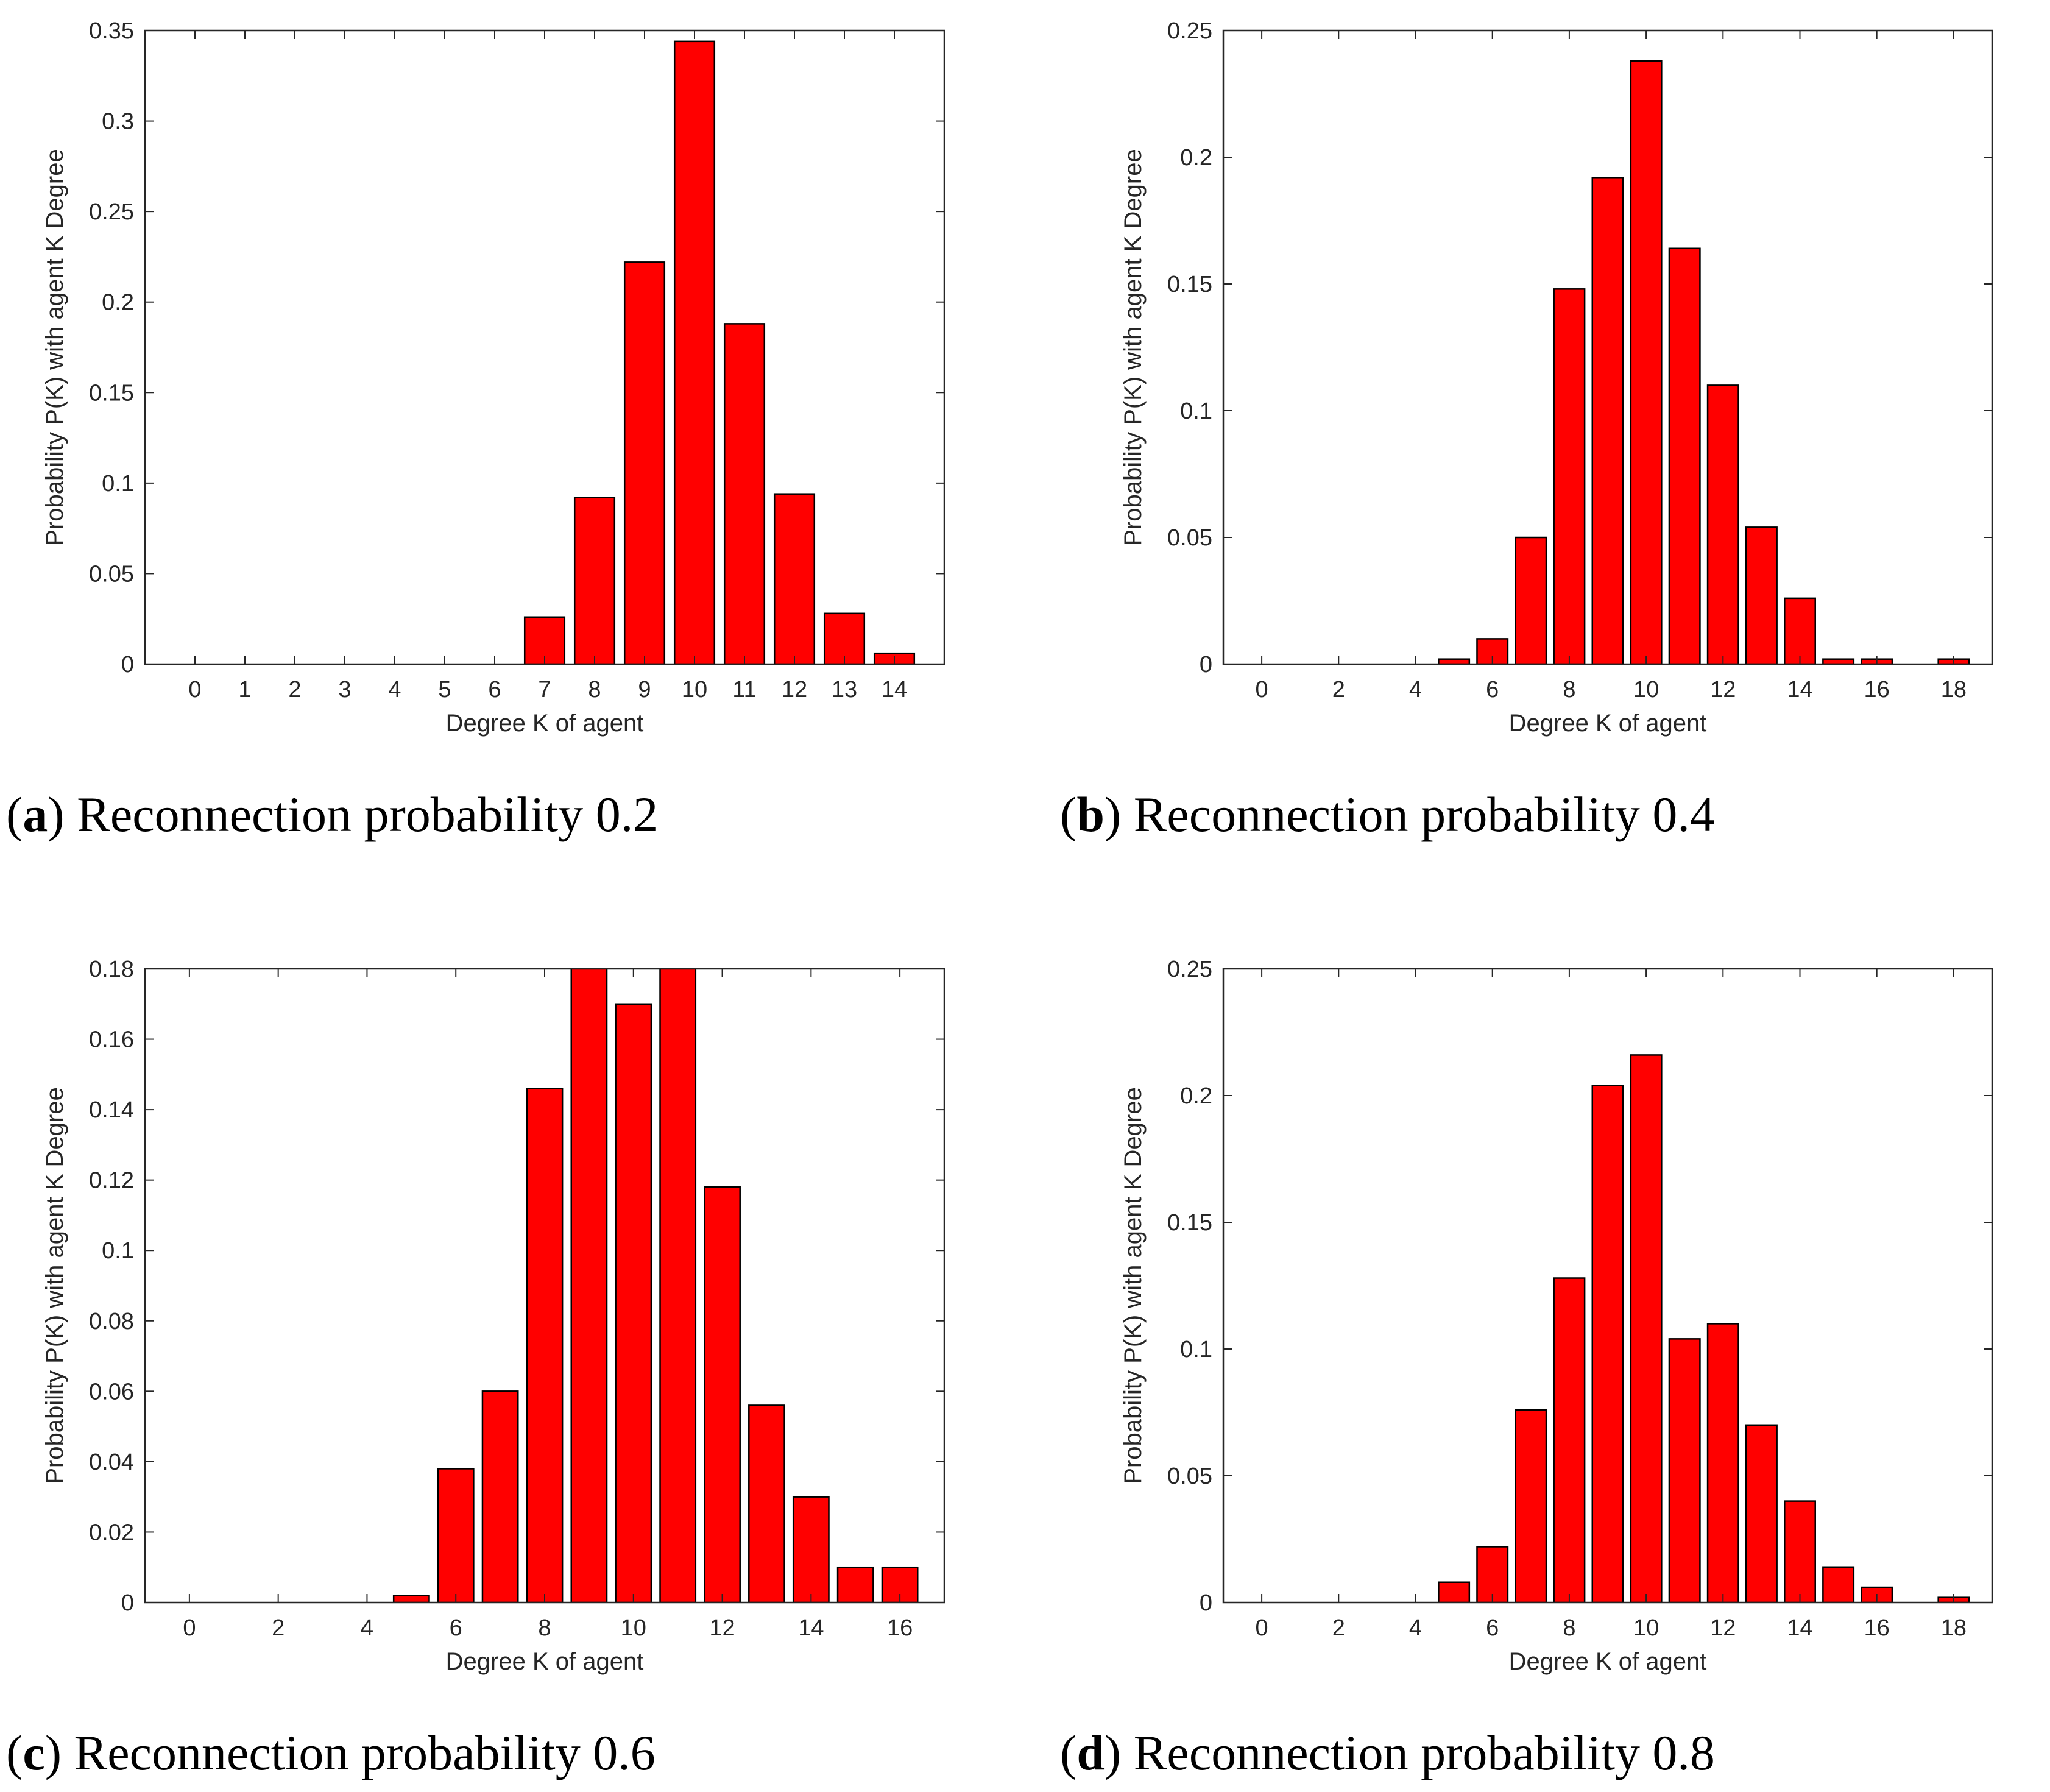  What do you see at coordinates (545, 1662) in the screenshot?
I see `x-axis-label-c: Degree K of agent` at bounding box center [545, 1662].